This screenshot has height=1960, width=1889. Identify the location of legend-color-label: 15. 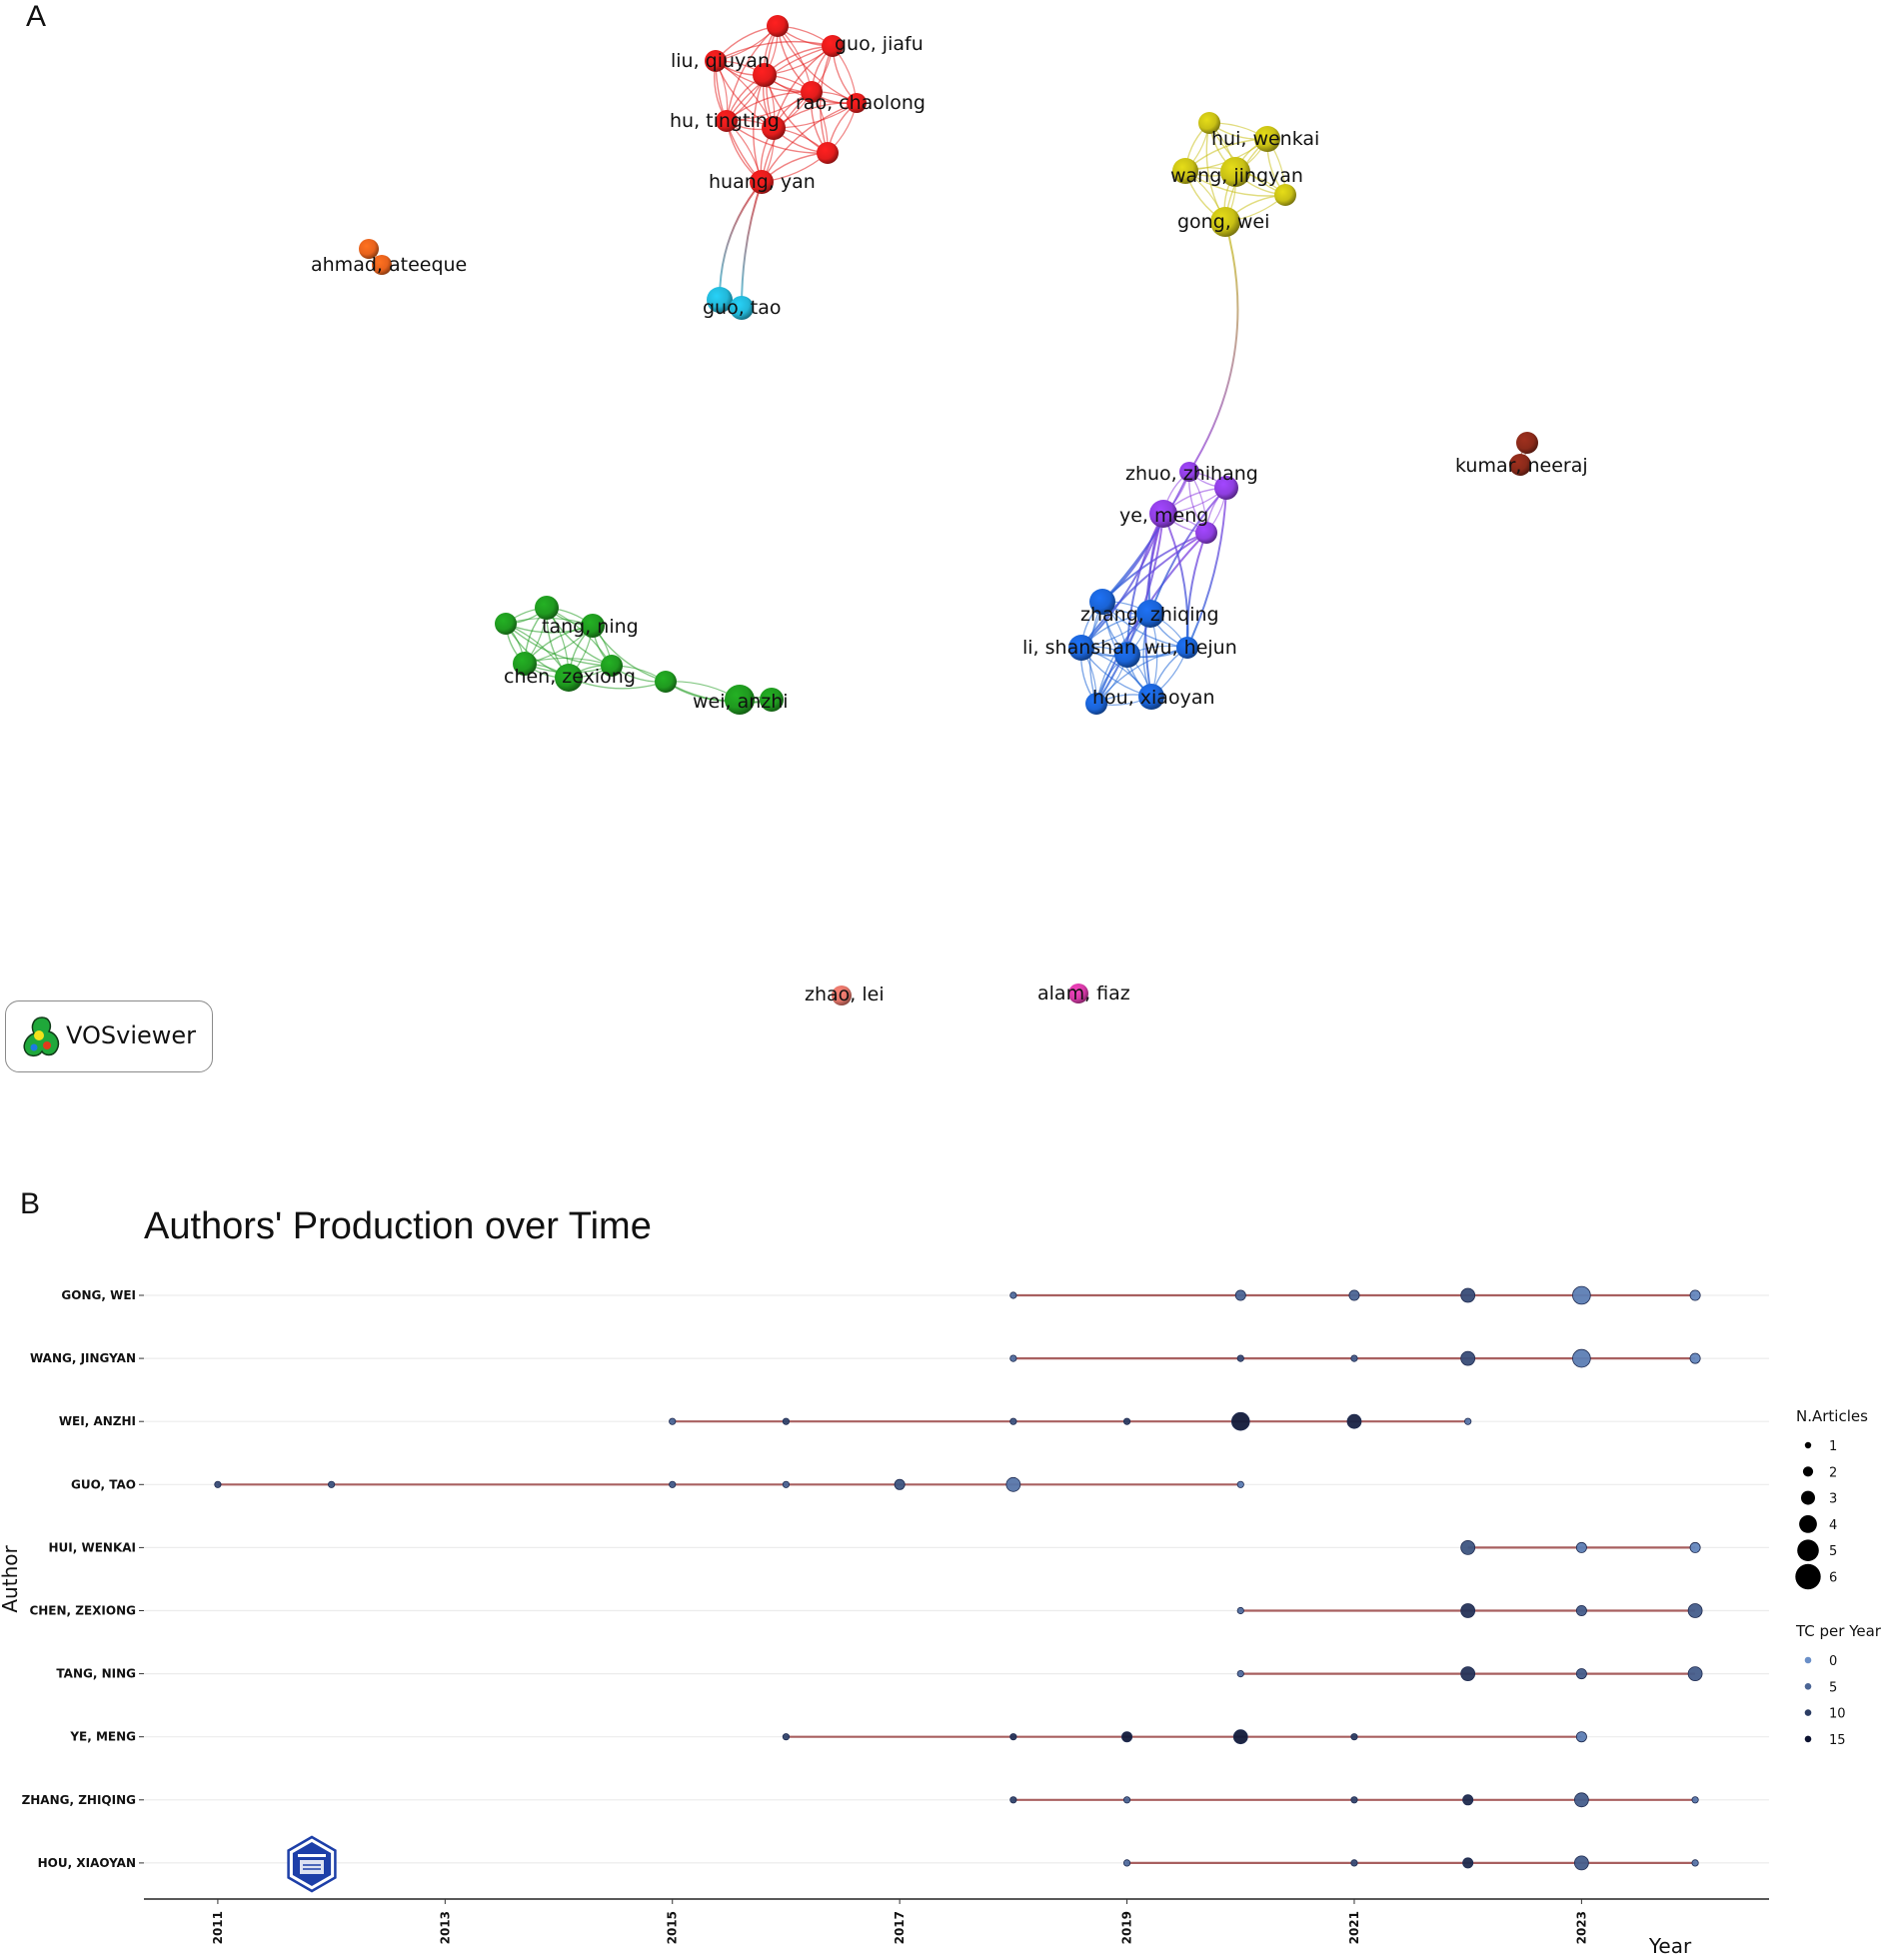
(1837, 1740).